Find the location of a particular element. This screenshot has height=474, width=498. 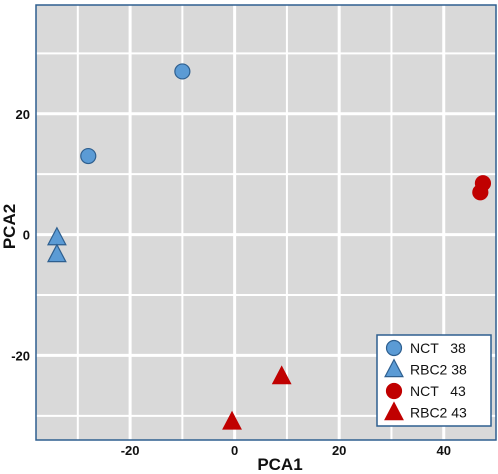

y-tick-label: 20 is located at coordinates (23, 114).